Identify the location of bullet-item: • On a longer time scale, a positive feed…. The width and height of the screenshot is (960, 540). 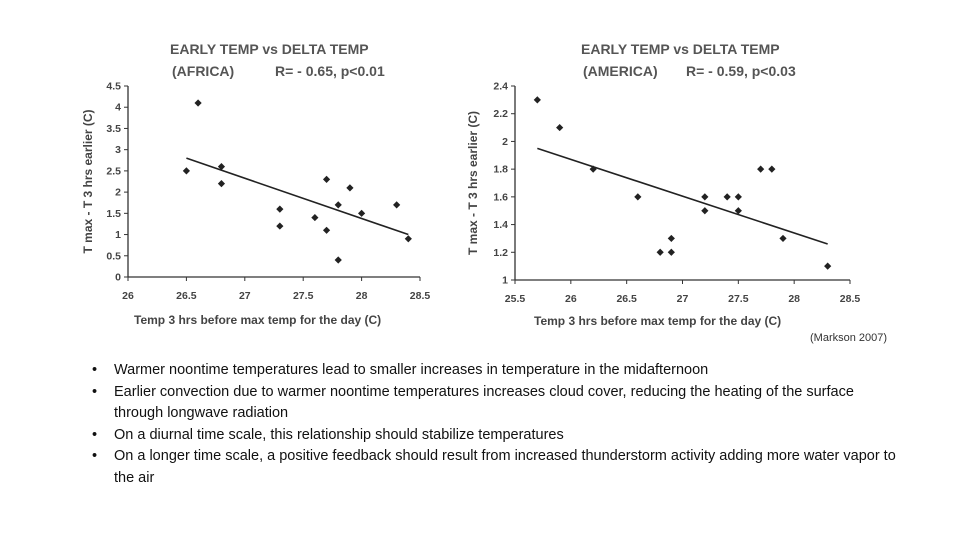
(497, 467).